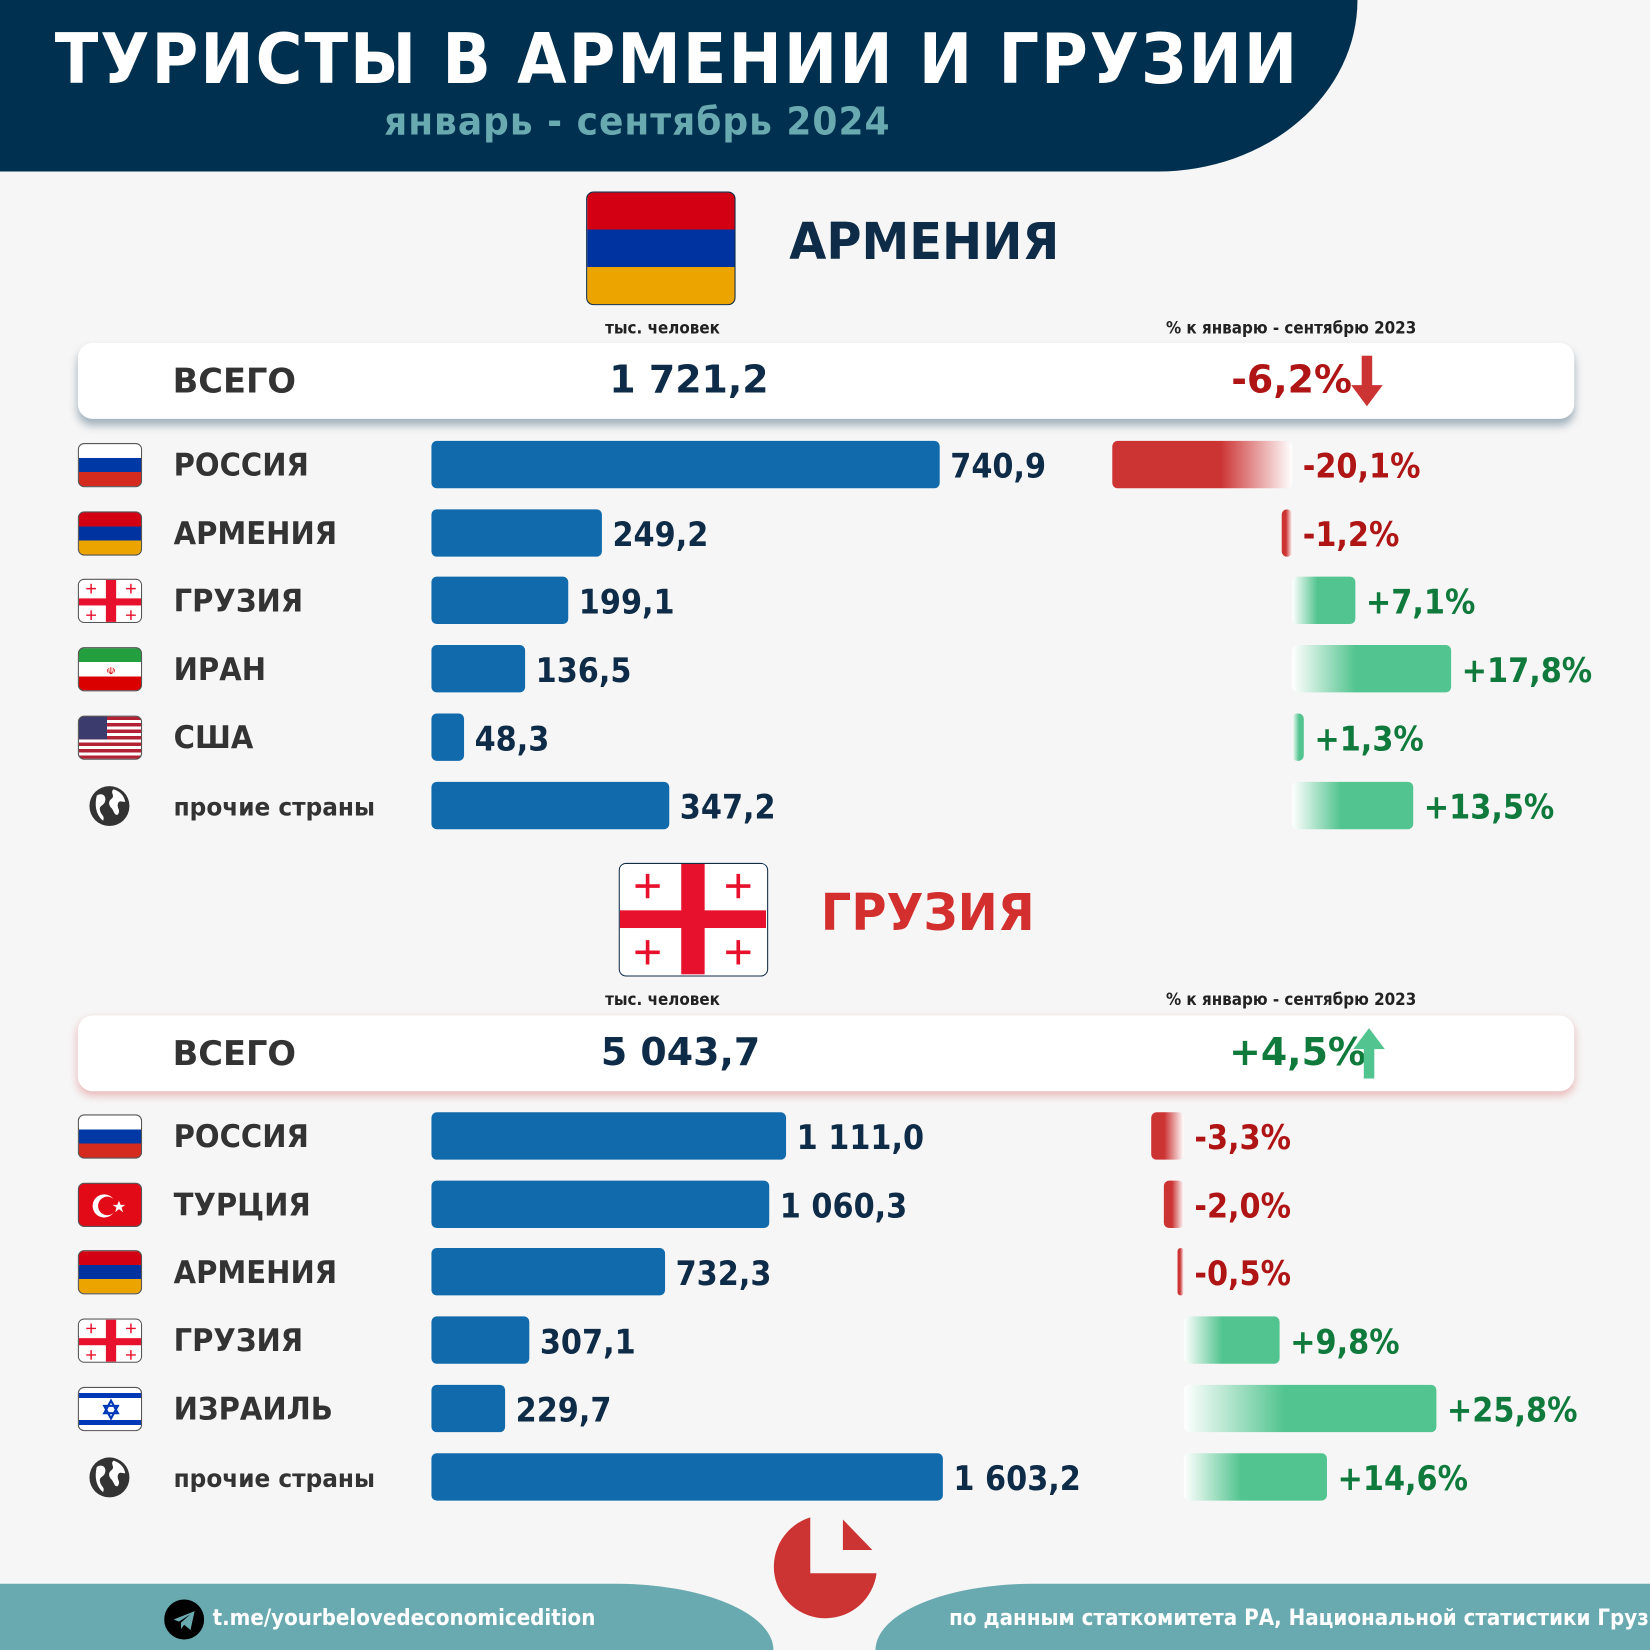 This screenshot has width=1650, height=1650. I want to click on country-name: ИЗРАИЛЬ, so click(253, 1409).